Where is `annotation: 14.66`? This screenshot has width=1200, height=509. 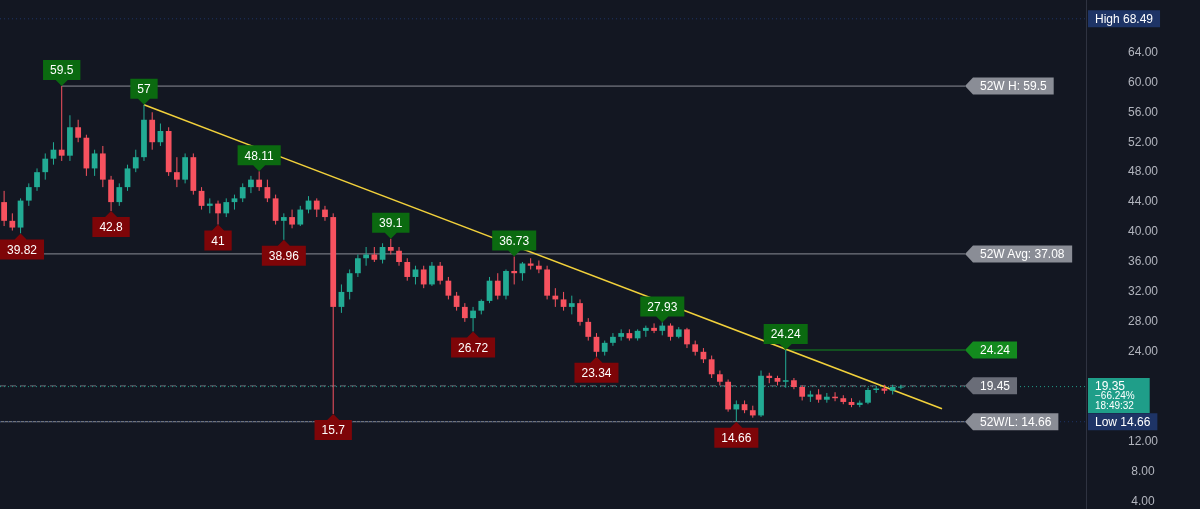 annotation: 14.66 is located at coordinates (736, 438).